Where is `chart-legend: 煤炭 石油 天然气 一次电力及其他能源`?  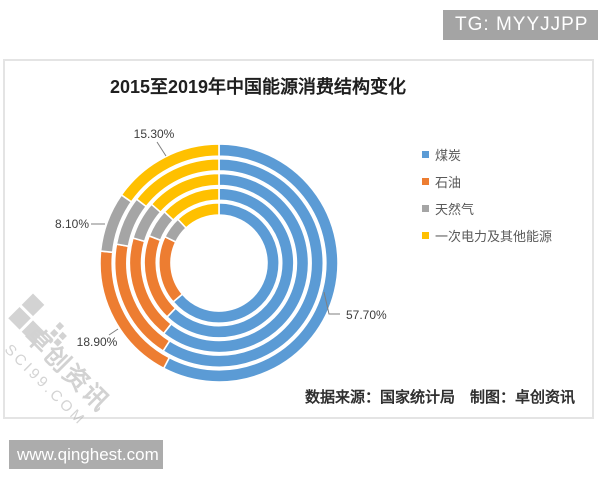
chart-legend: 煤炭 石油 天然气 一次电力及其他能源 is located at coordinates (487, 195).